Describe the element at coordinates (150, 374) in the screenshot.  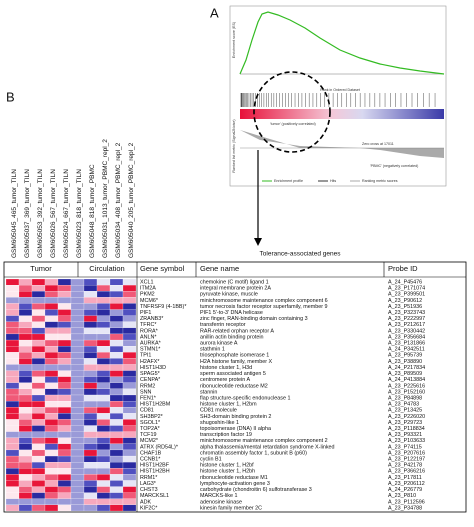
I see `gene-symbol: SPAG5*` at that location.